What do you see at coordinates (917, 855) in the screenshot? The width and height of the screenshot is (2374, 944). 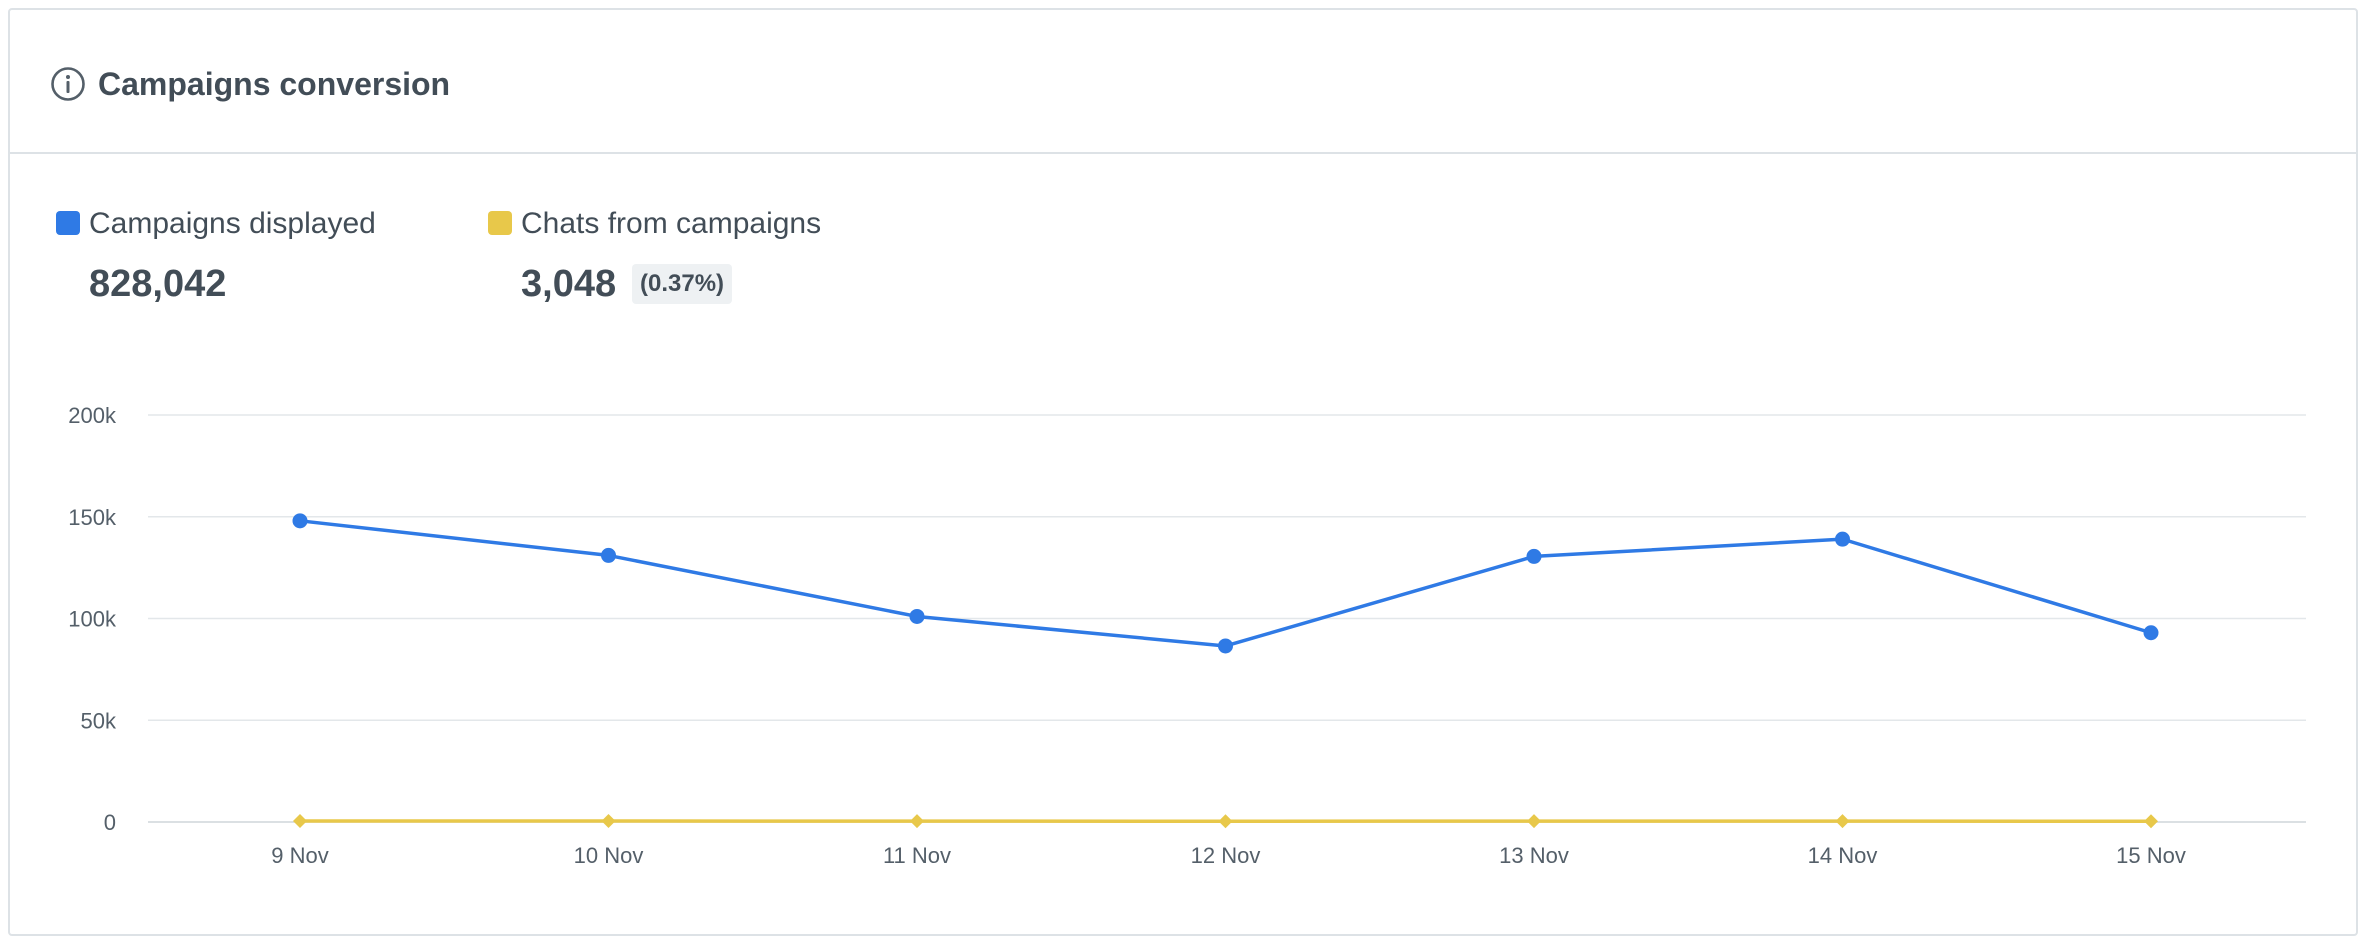 I see `x-tick-label: 11 Nov` at bounding box center [917, 855].